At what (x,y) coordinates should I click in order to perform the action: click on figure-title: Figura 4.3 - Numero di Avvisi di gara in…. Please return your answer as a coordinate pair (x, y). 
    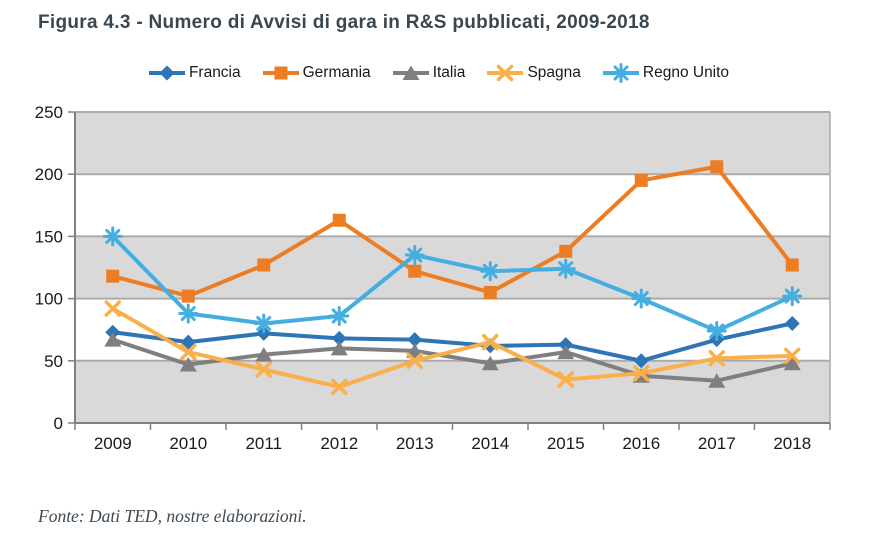
    Looking at the image, I should click on (344, 22).